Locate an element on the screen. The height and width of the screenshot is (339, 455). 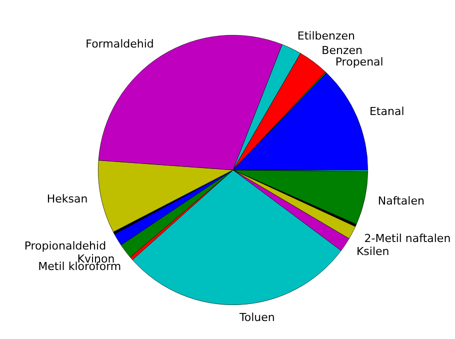
slice-label: Benzen is located at coordinates (342, 50).